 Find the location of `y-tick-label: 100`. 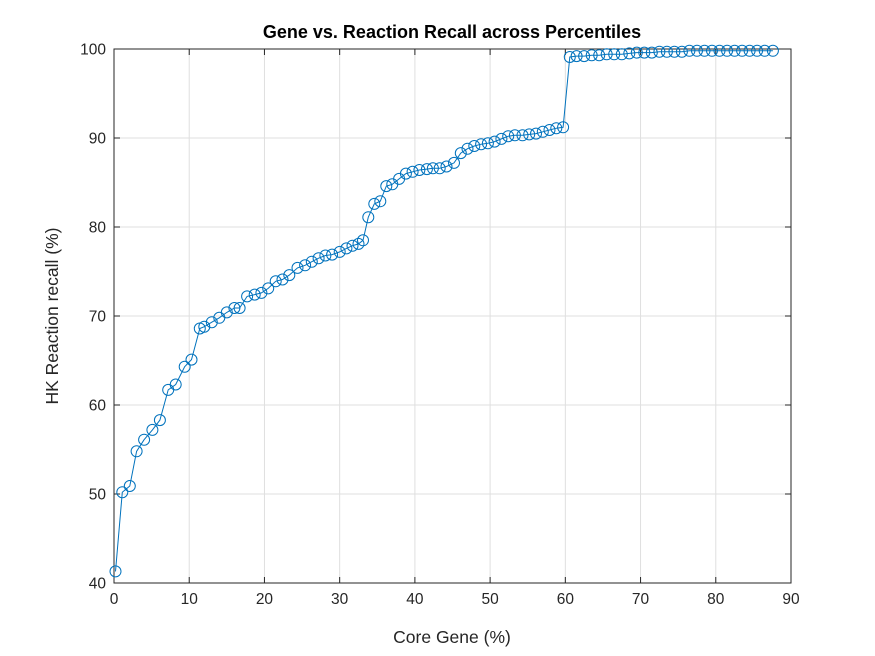

y-tick-label: 100 is located at coordinates (93, 50).